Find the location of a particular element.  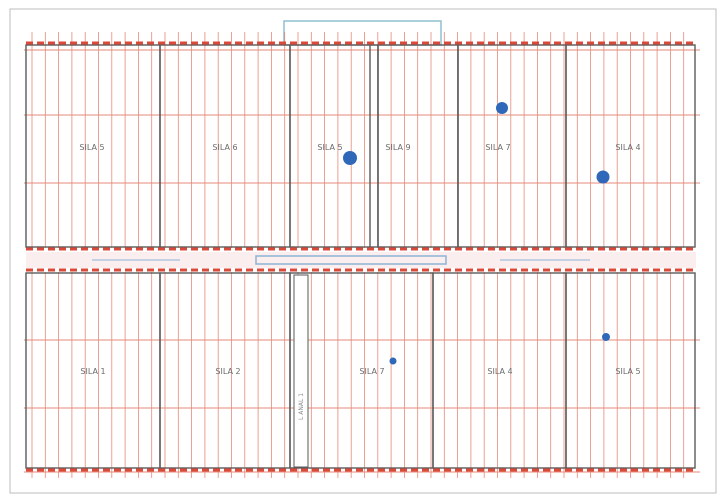

cell-label-upper: SILA 4 is located at coordinates (627, 147).